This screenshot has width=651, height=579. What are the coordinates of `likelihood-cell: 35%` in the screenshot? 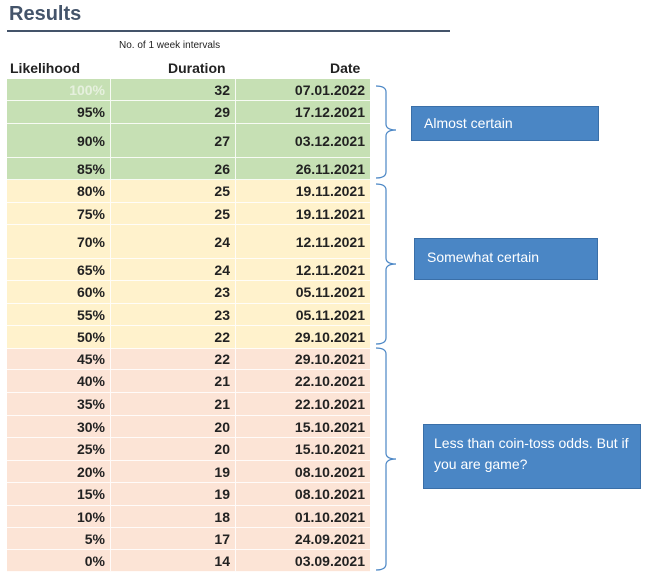 It's located at (59, 404).